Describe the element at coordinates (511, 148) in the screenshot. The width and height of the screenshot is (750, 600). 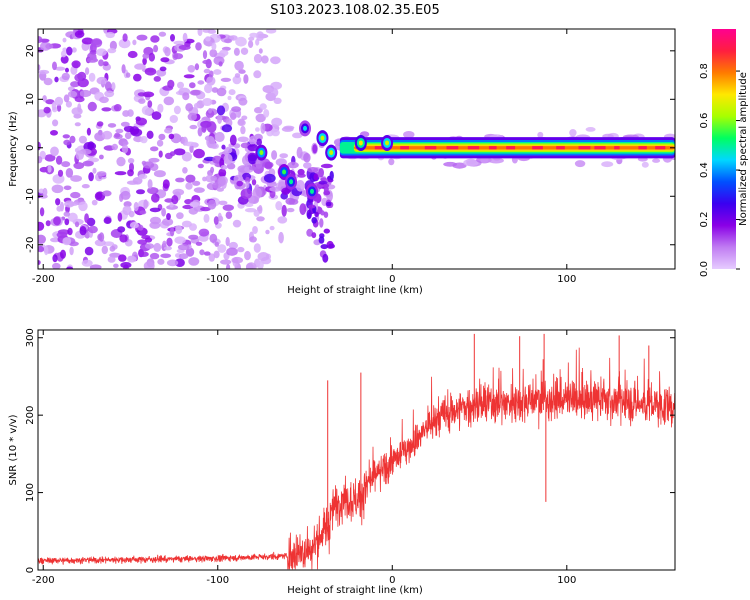
I see `signal-band-core` at that location.